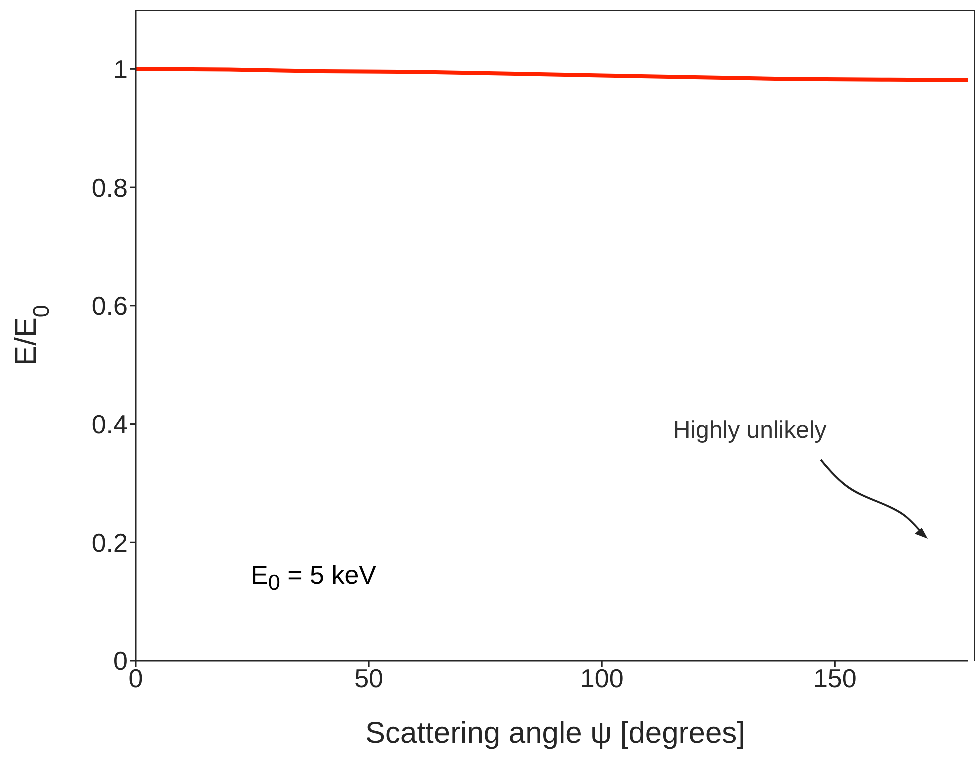 This screenshot has height=765, width=976. I want to click on y-tick-label: 0.8, so click(110, 187).